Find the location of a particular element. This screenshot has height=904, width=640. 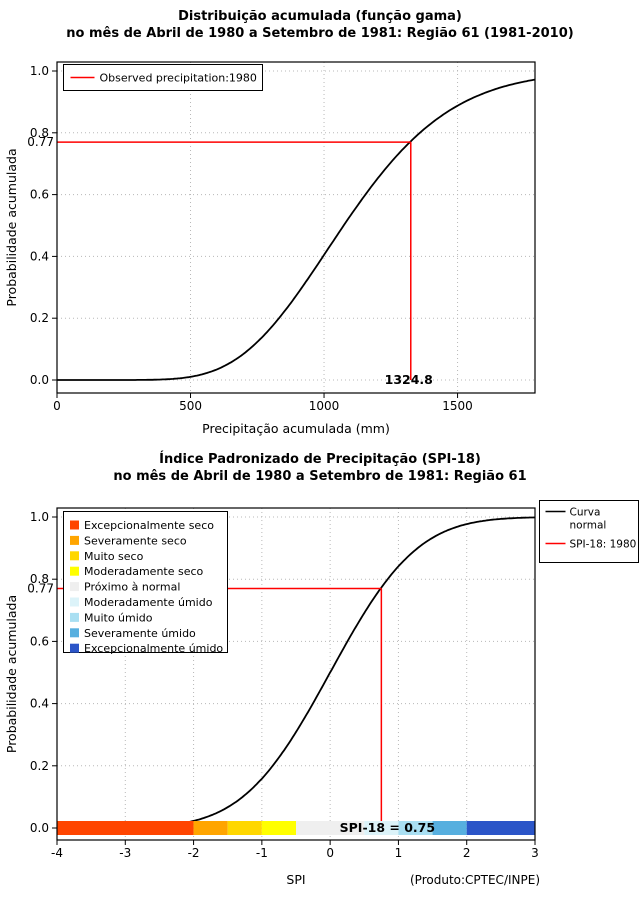

legend-entry-label: SPI-18: 1980 is located at coordinates (603, 545).